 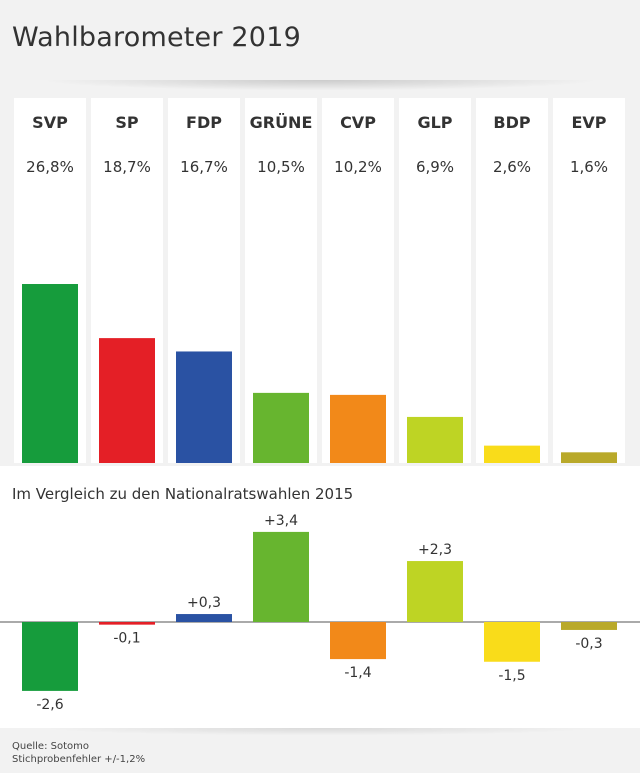 I want to click on footer-shadow, so click(x=320, y=733).